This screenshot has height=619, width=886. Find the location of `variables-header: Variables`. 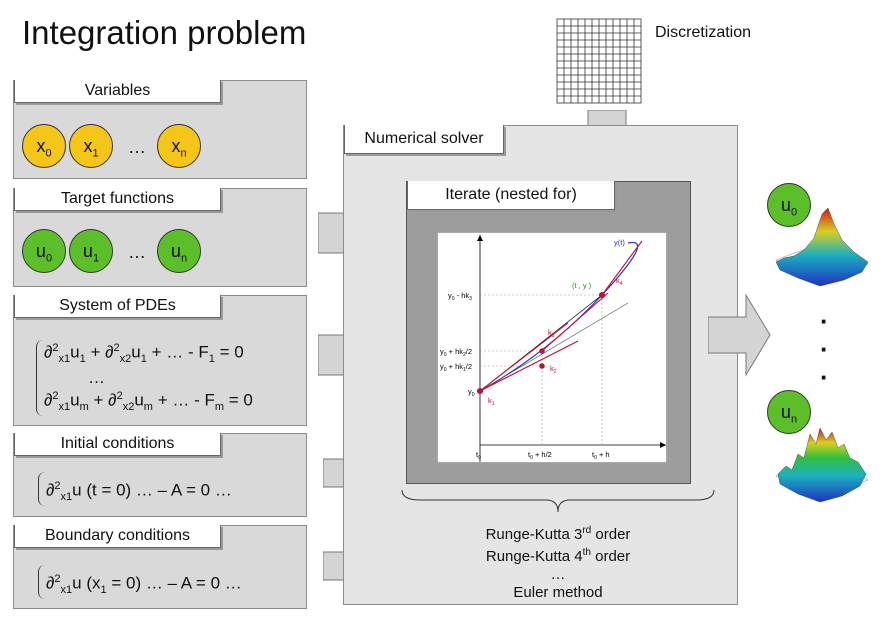

variables-header: Variables is located at coordinates (117, 91).